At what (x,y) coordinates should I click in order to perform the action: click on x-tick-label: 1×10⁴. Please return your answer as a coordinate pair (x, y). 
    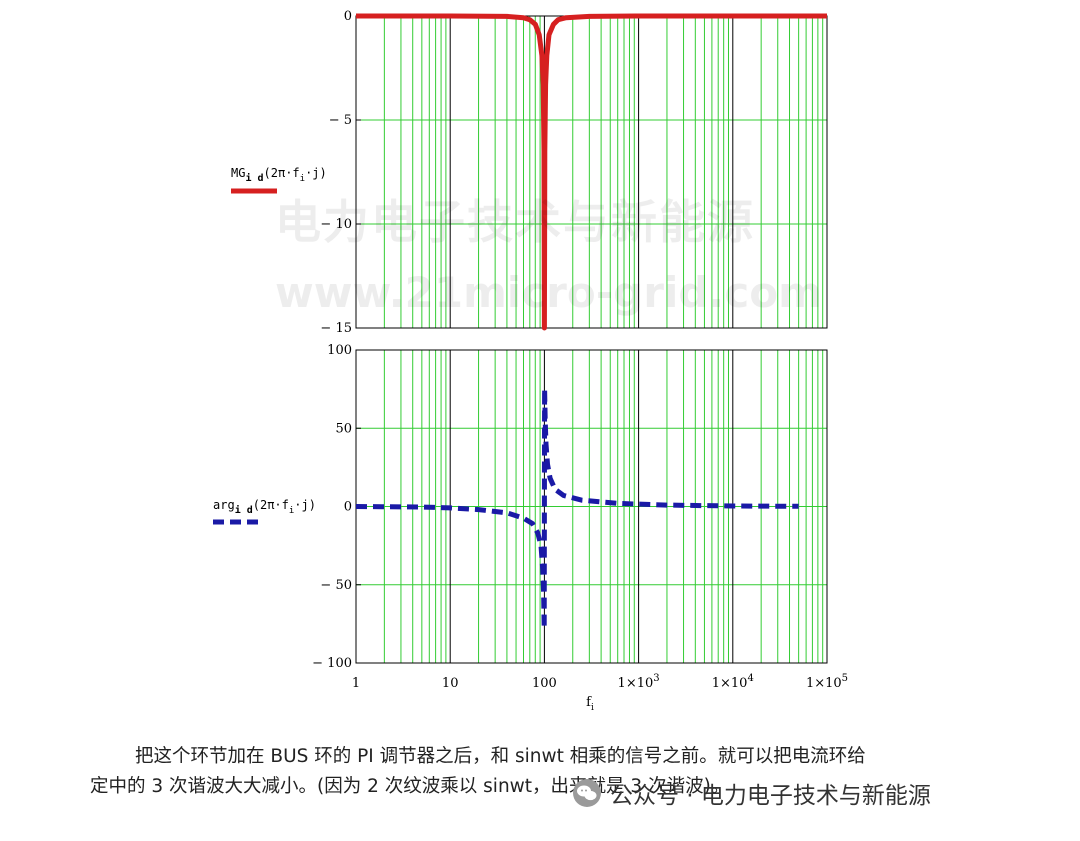
    Looking at the image, I should click on (733, 682).